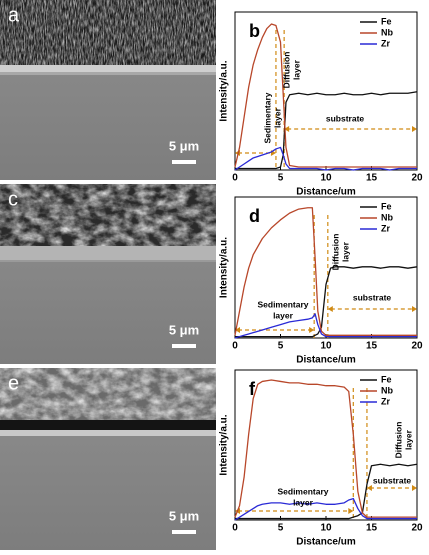 The height and width of the screenshot is (555, 429). Describe the element at coordinates (252, 389) in the screenshot. I see `panel-label: f` at that location.